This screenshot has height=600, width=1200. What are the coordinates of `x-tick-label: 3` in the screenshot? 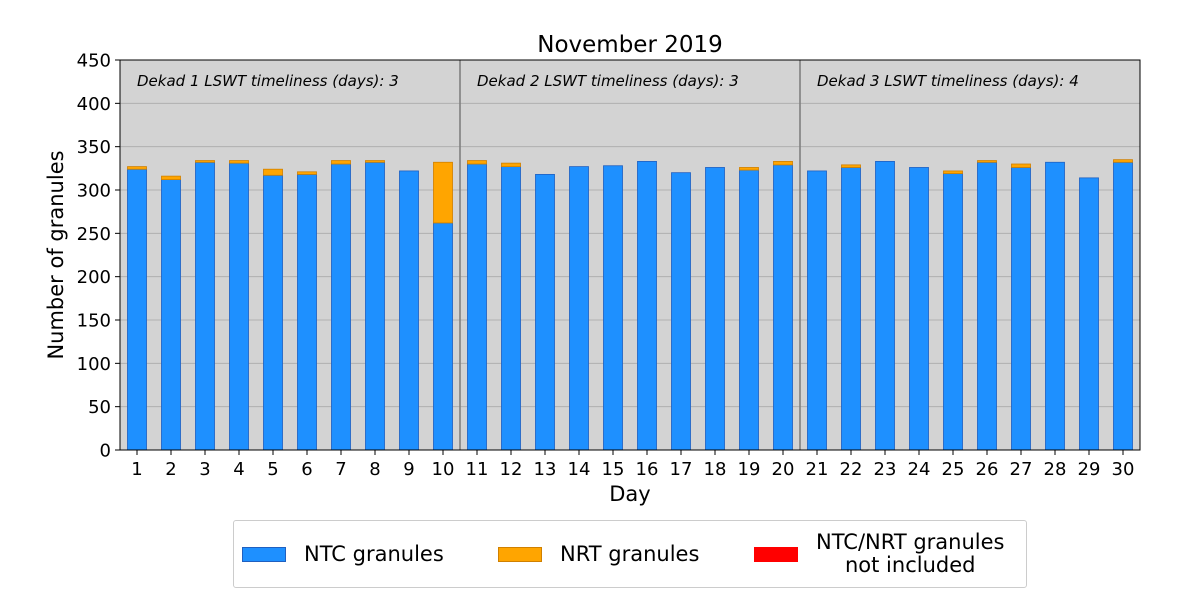 It's located at (204, 469).